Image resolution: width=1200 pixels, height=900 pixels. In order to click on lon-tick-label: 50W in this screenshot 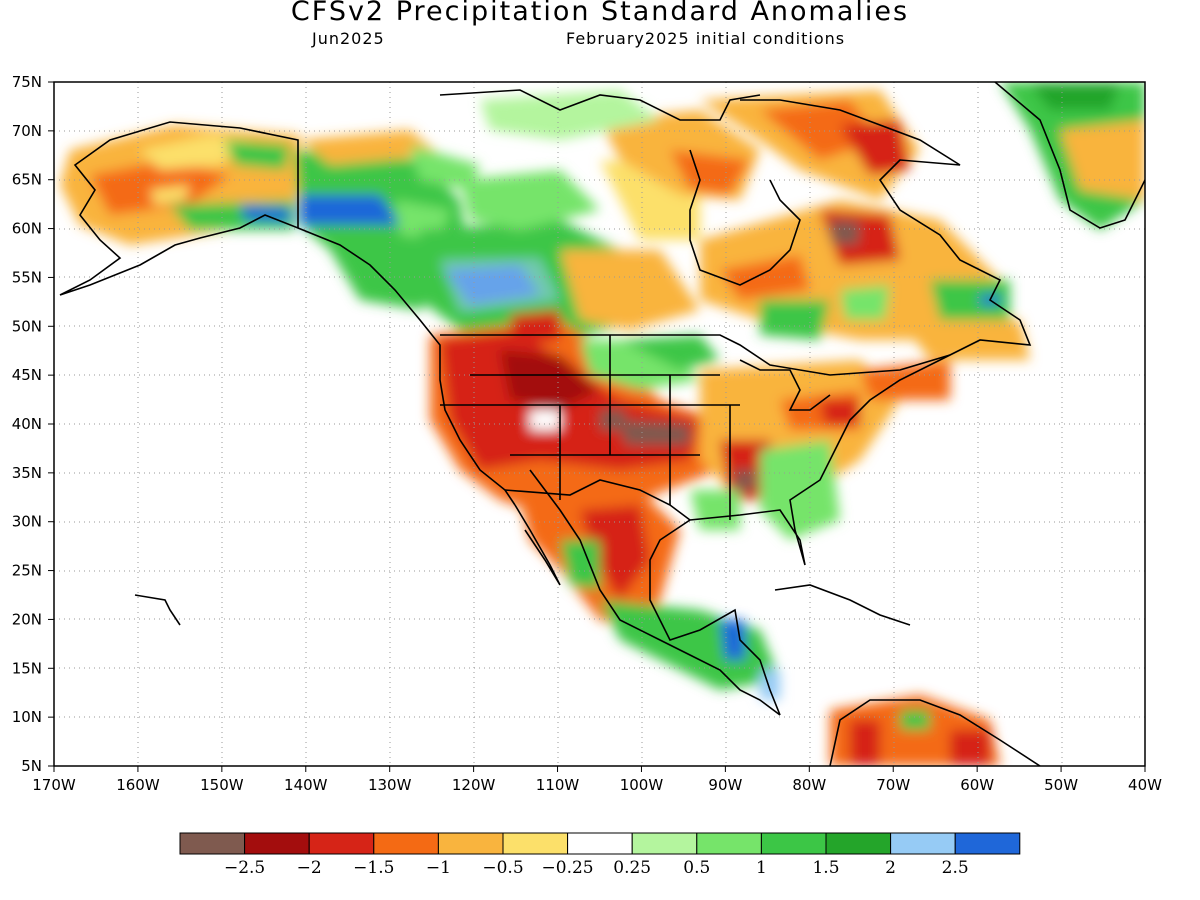, I will do `click(1061, 785)`.